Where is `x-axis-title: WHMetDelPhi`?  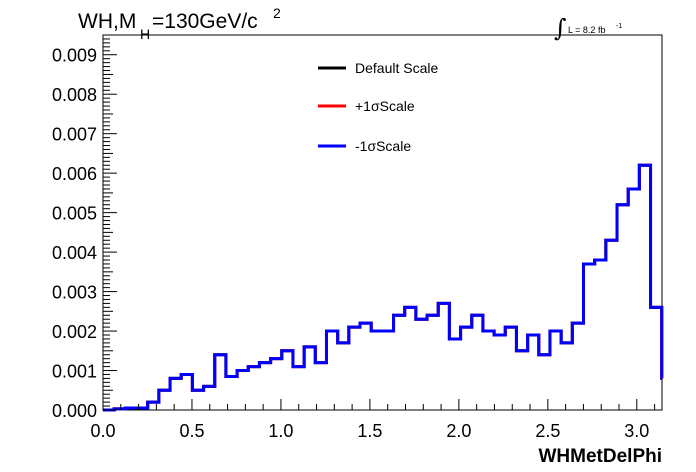 x-axis-title: WHMetDelPhi is located at coordinates (601, 456).